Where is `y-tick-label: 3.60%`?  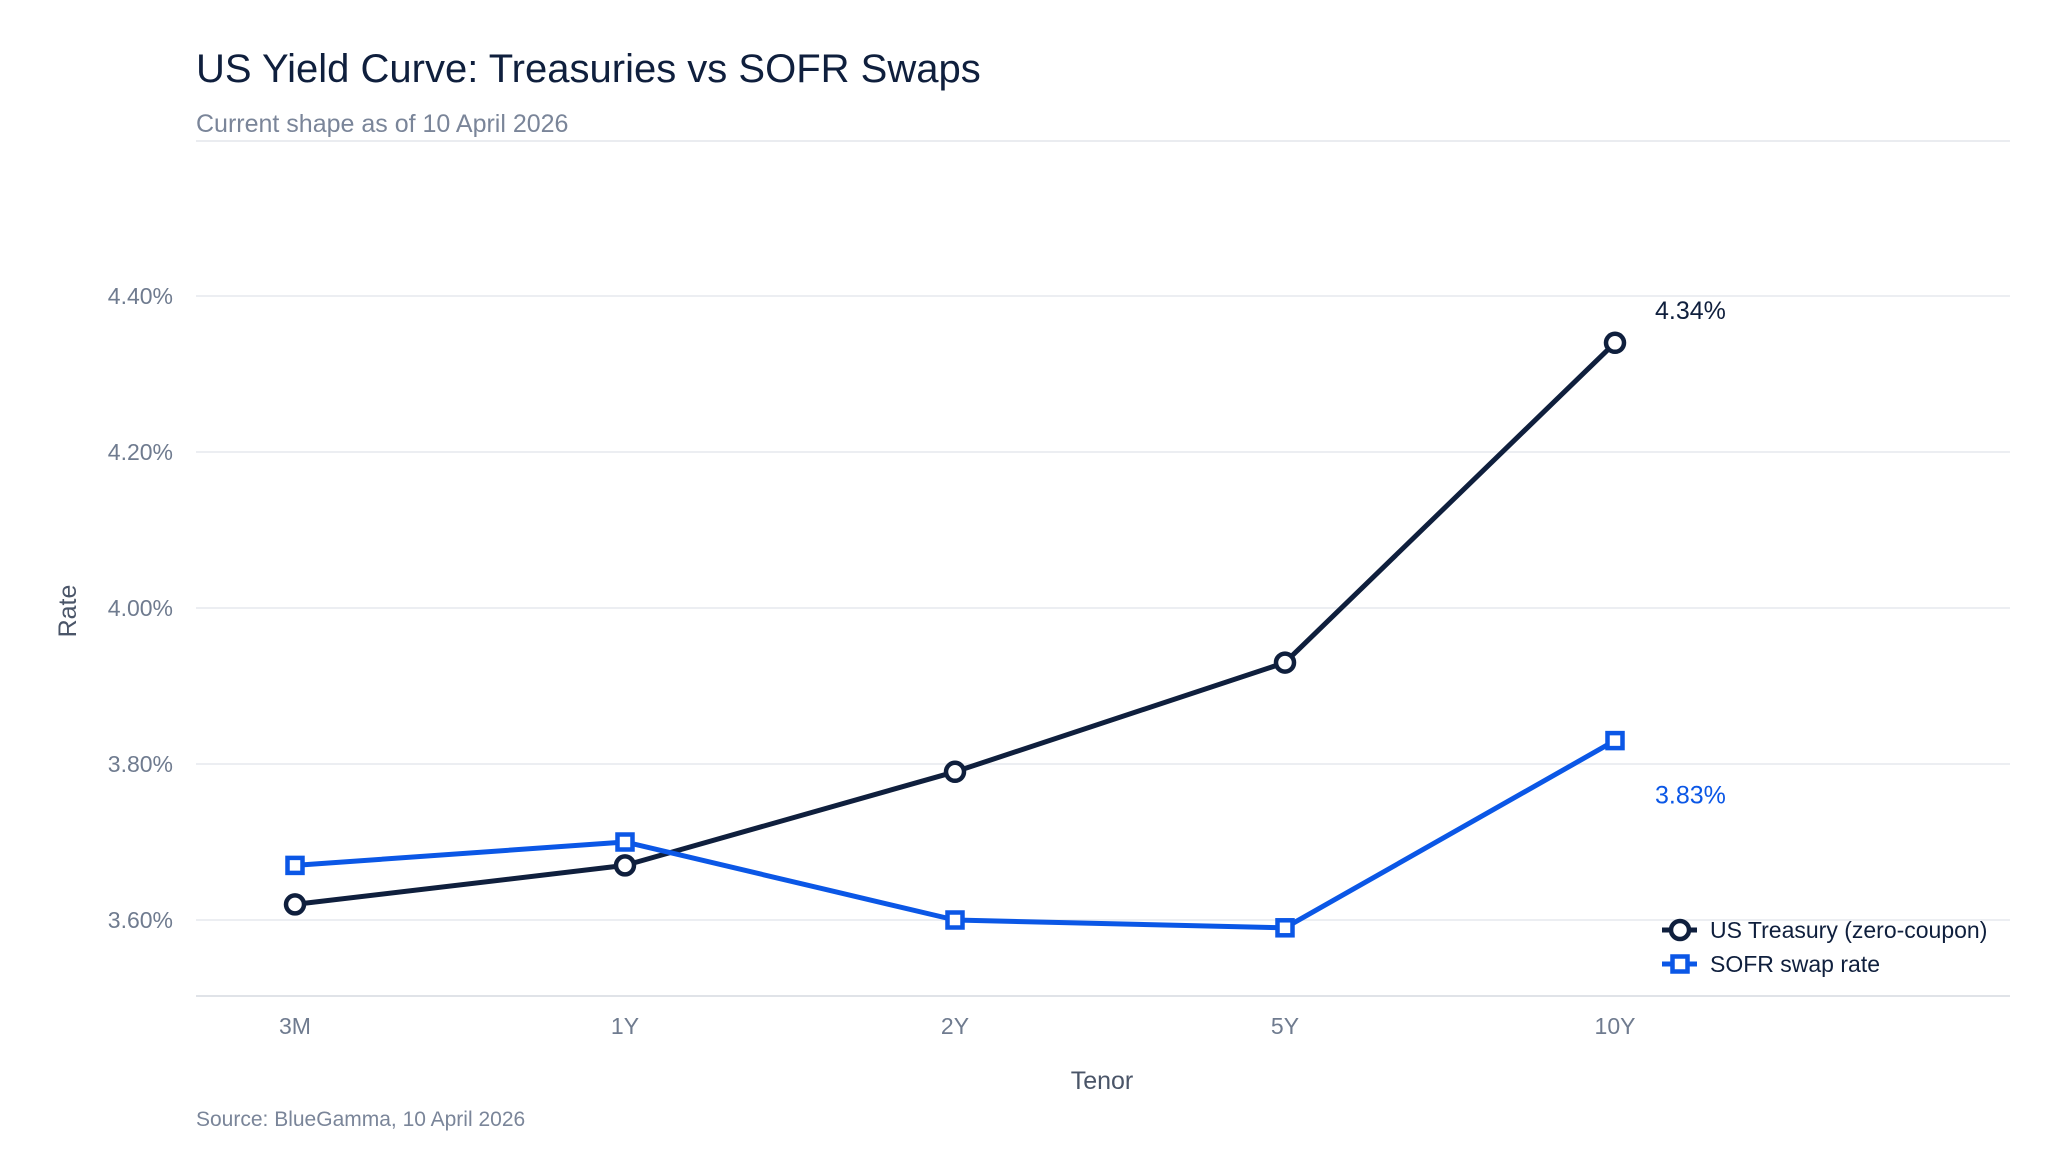
y-tick-label: 3.60% is located at coordinates (140, 920).